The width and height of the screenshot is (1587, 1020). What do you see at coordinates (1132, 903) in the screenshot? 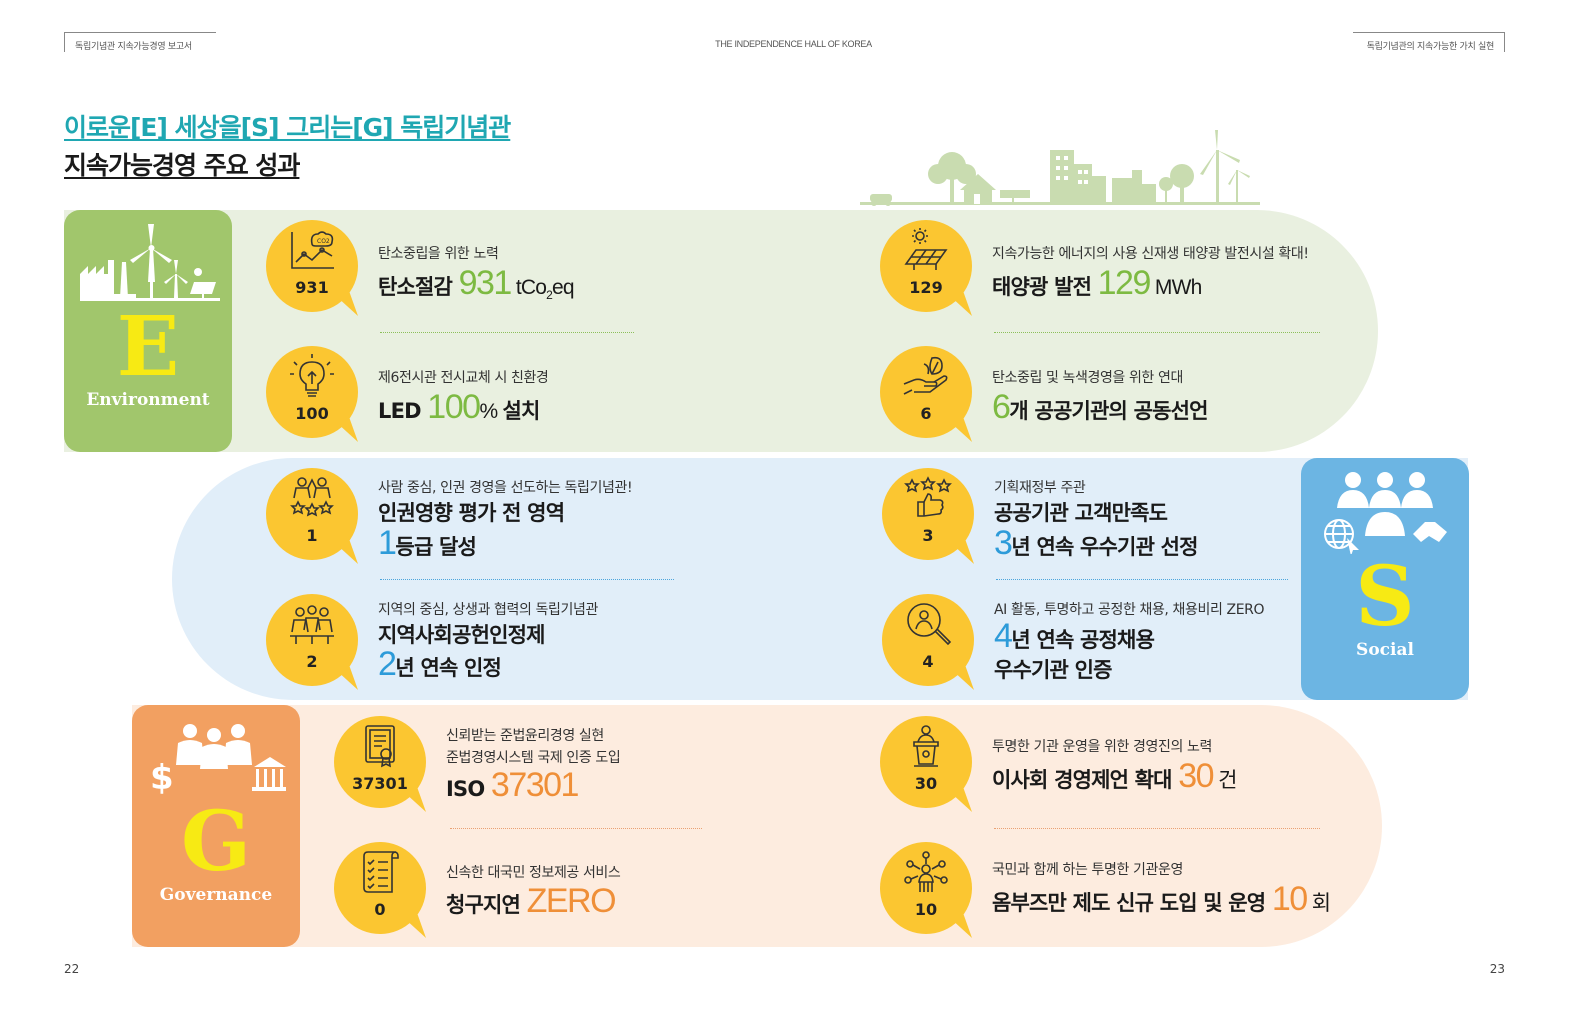
I see `g4-label: 옴부즈만 제도 신규 도입 및 운영` at bounding box center [1132, 903].